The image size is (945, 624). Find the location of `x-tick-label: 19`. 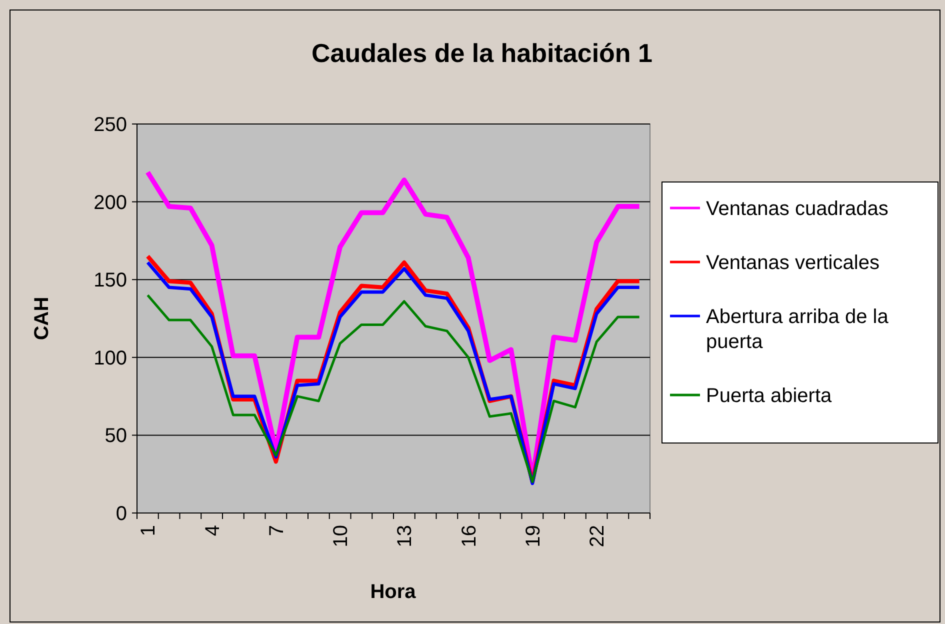

x-tick-label: 19 is located at coordinates (533, 536).